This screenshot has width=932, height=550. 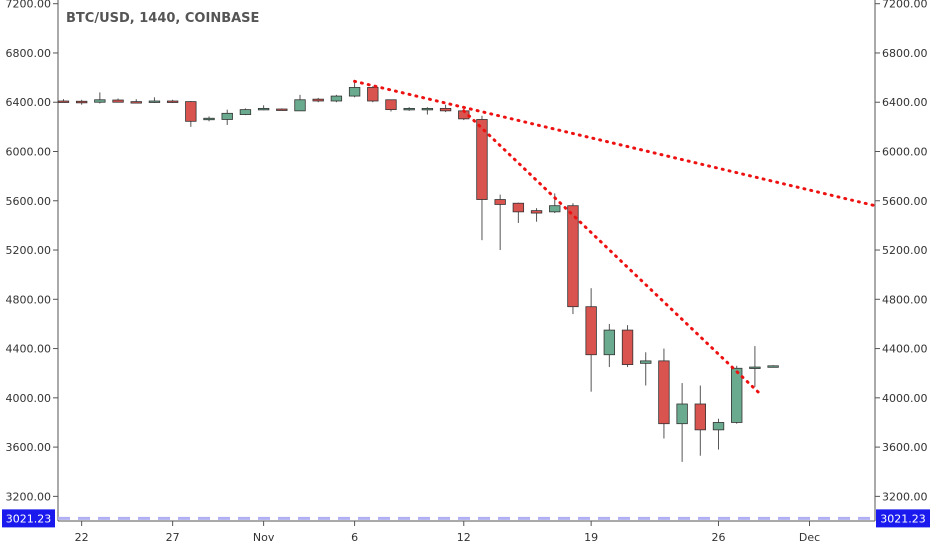 What do you see at coordinates (591, 537) in the screenshot?
I see `x-tick-label: 19` at bounding box center [591, 537].